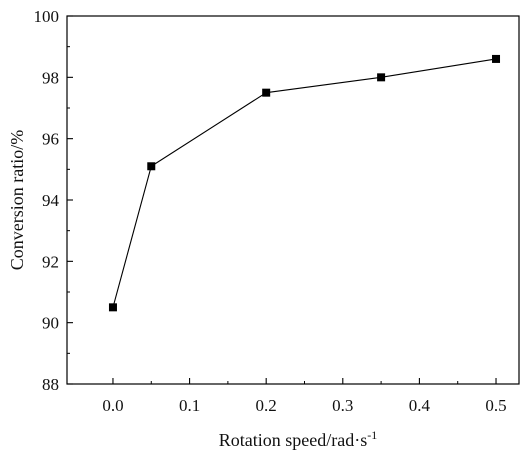 The width and height of the screenshot is (531, 460). I want to click on x-axis-title: Rotation speed/rad·s-1, so click(298, 439).